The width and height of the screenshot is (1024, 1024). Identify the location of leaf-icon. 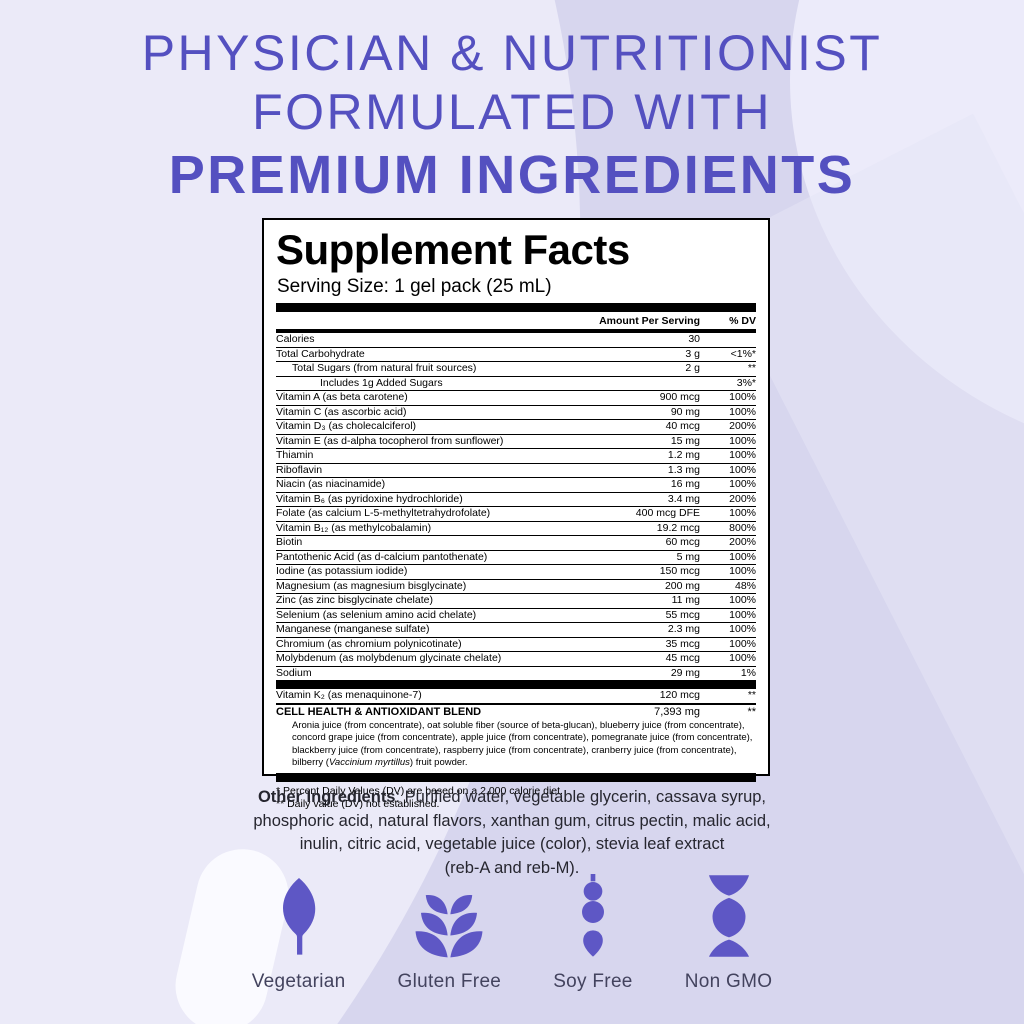
(299, 917).